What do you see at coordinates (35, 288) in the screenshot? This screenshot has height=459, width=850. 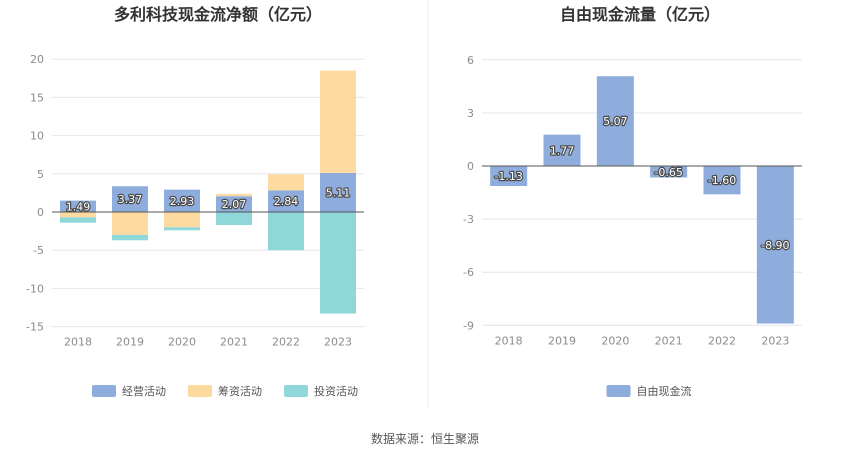 I see `y-tick-label: -10` at bounding box center [35, 288].